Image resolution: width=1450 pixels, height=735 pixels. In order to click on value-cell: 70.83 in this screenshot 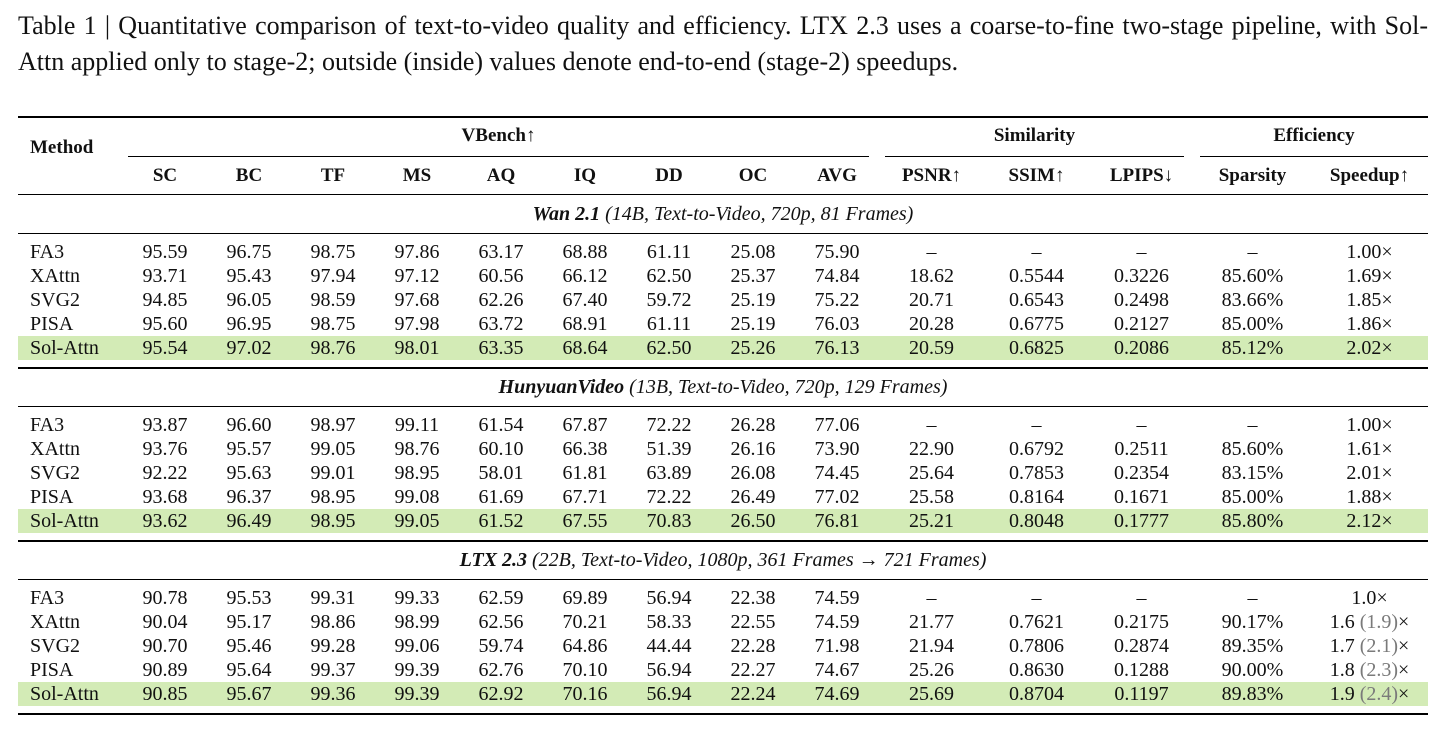, I will do `click(669, 521)`.